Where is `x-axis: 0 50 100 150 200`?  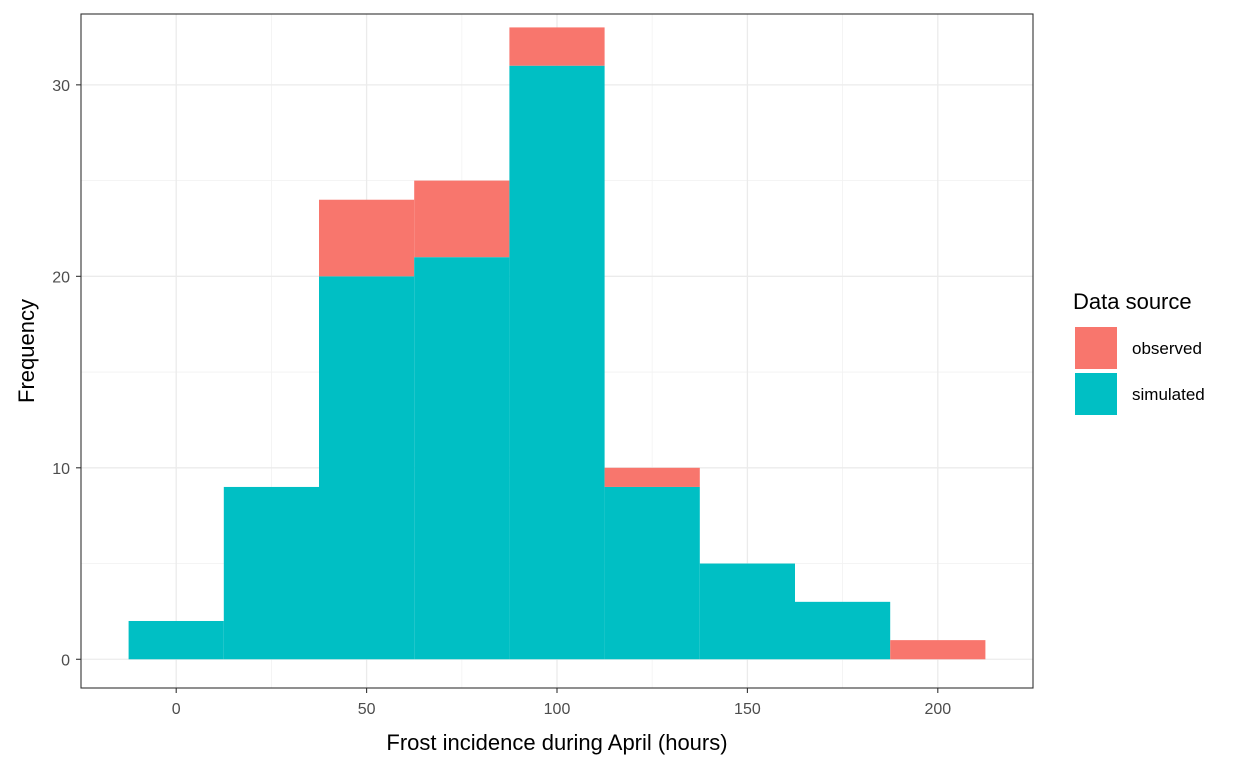 x-axis: 0 50 100 150 200 is located at coordinates (561, 703).